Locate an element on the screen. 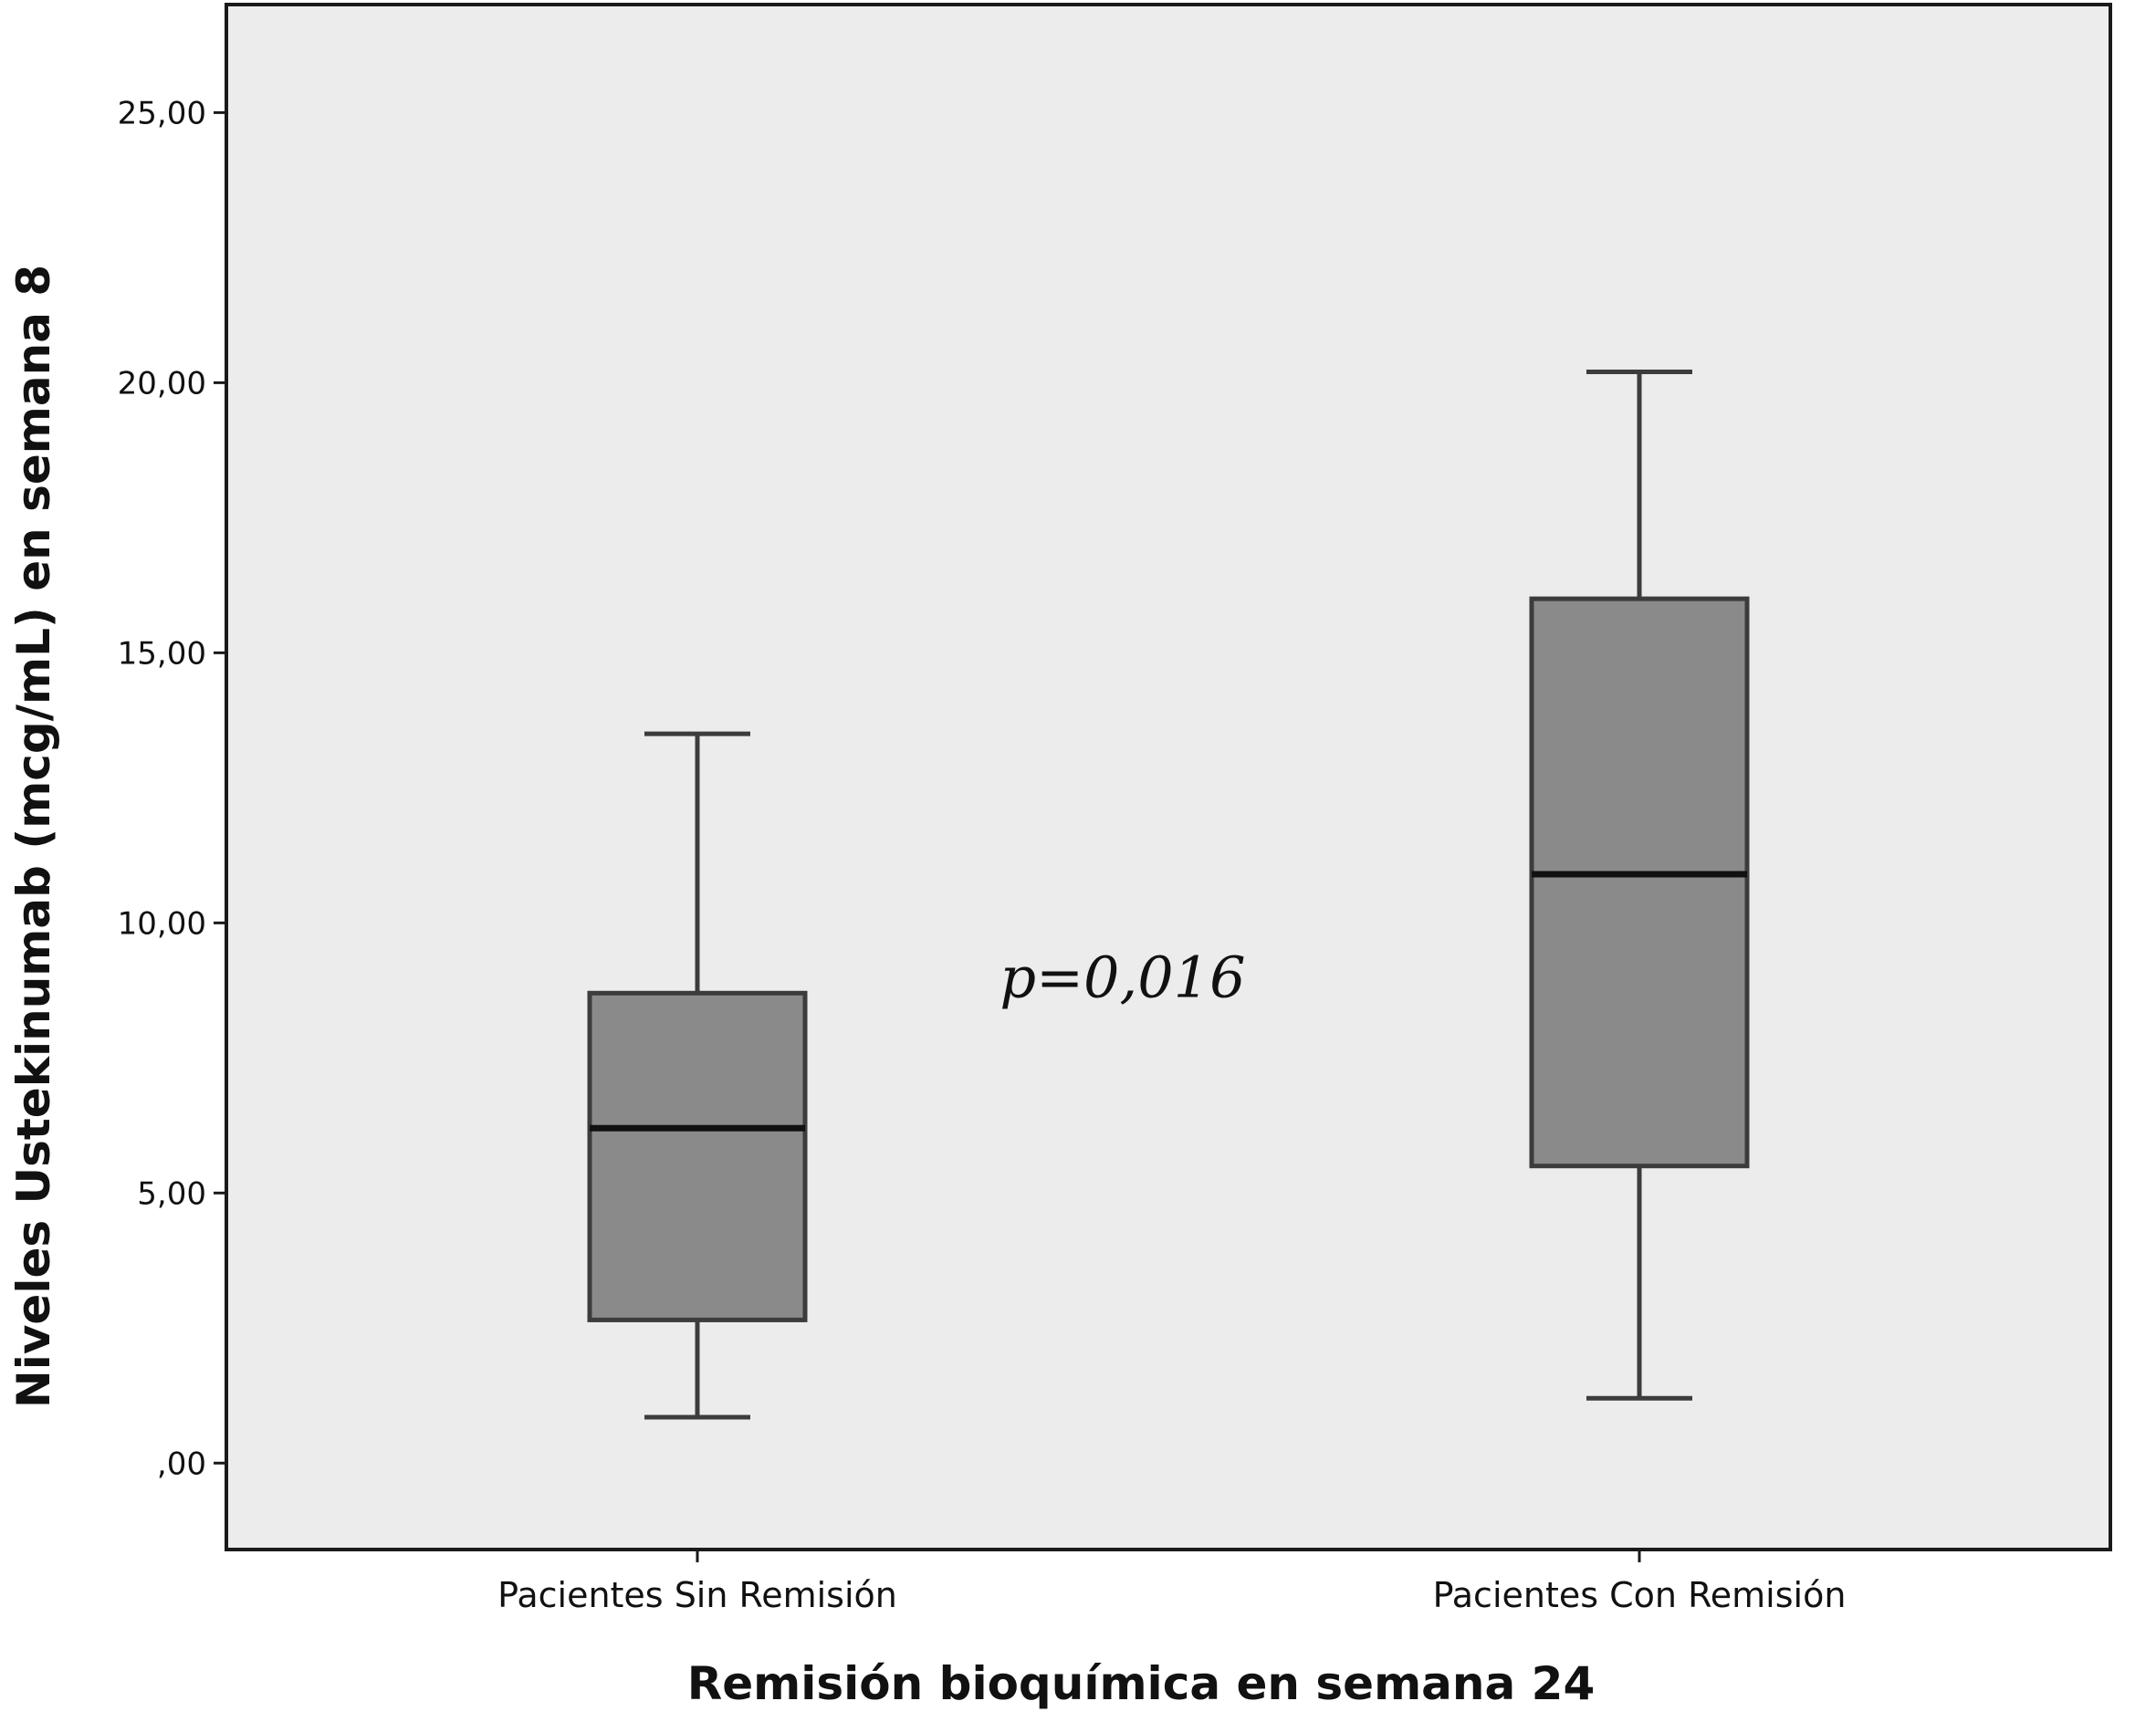 Image resolution: width=2156 pixels, height=1722 pixels. x-tick-label: Pacientes Sin Remisión is located at coordinates (697, 1595).